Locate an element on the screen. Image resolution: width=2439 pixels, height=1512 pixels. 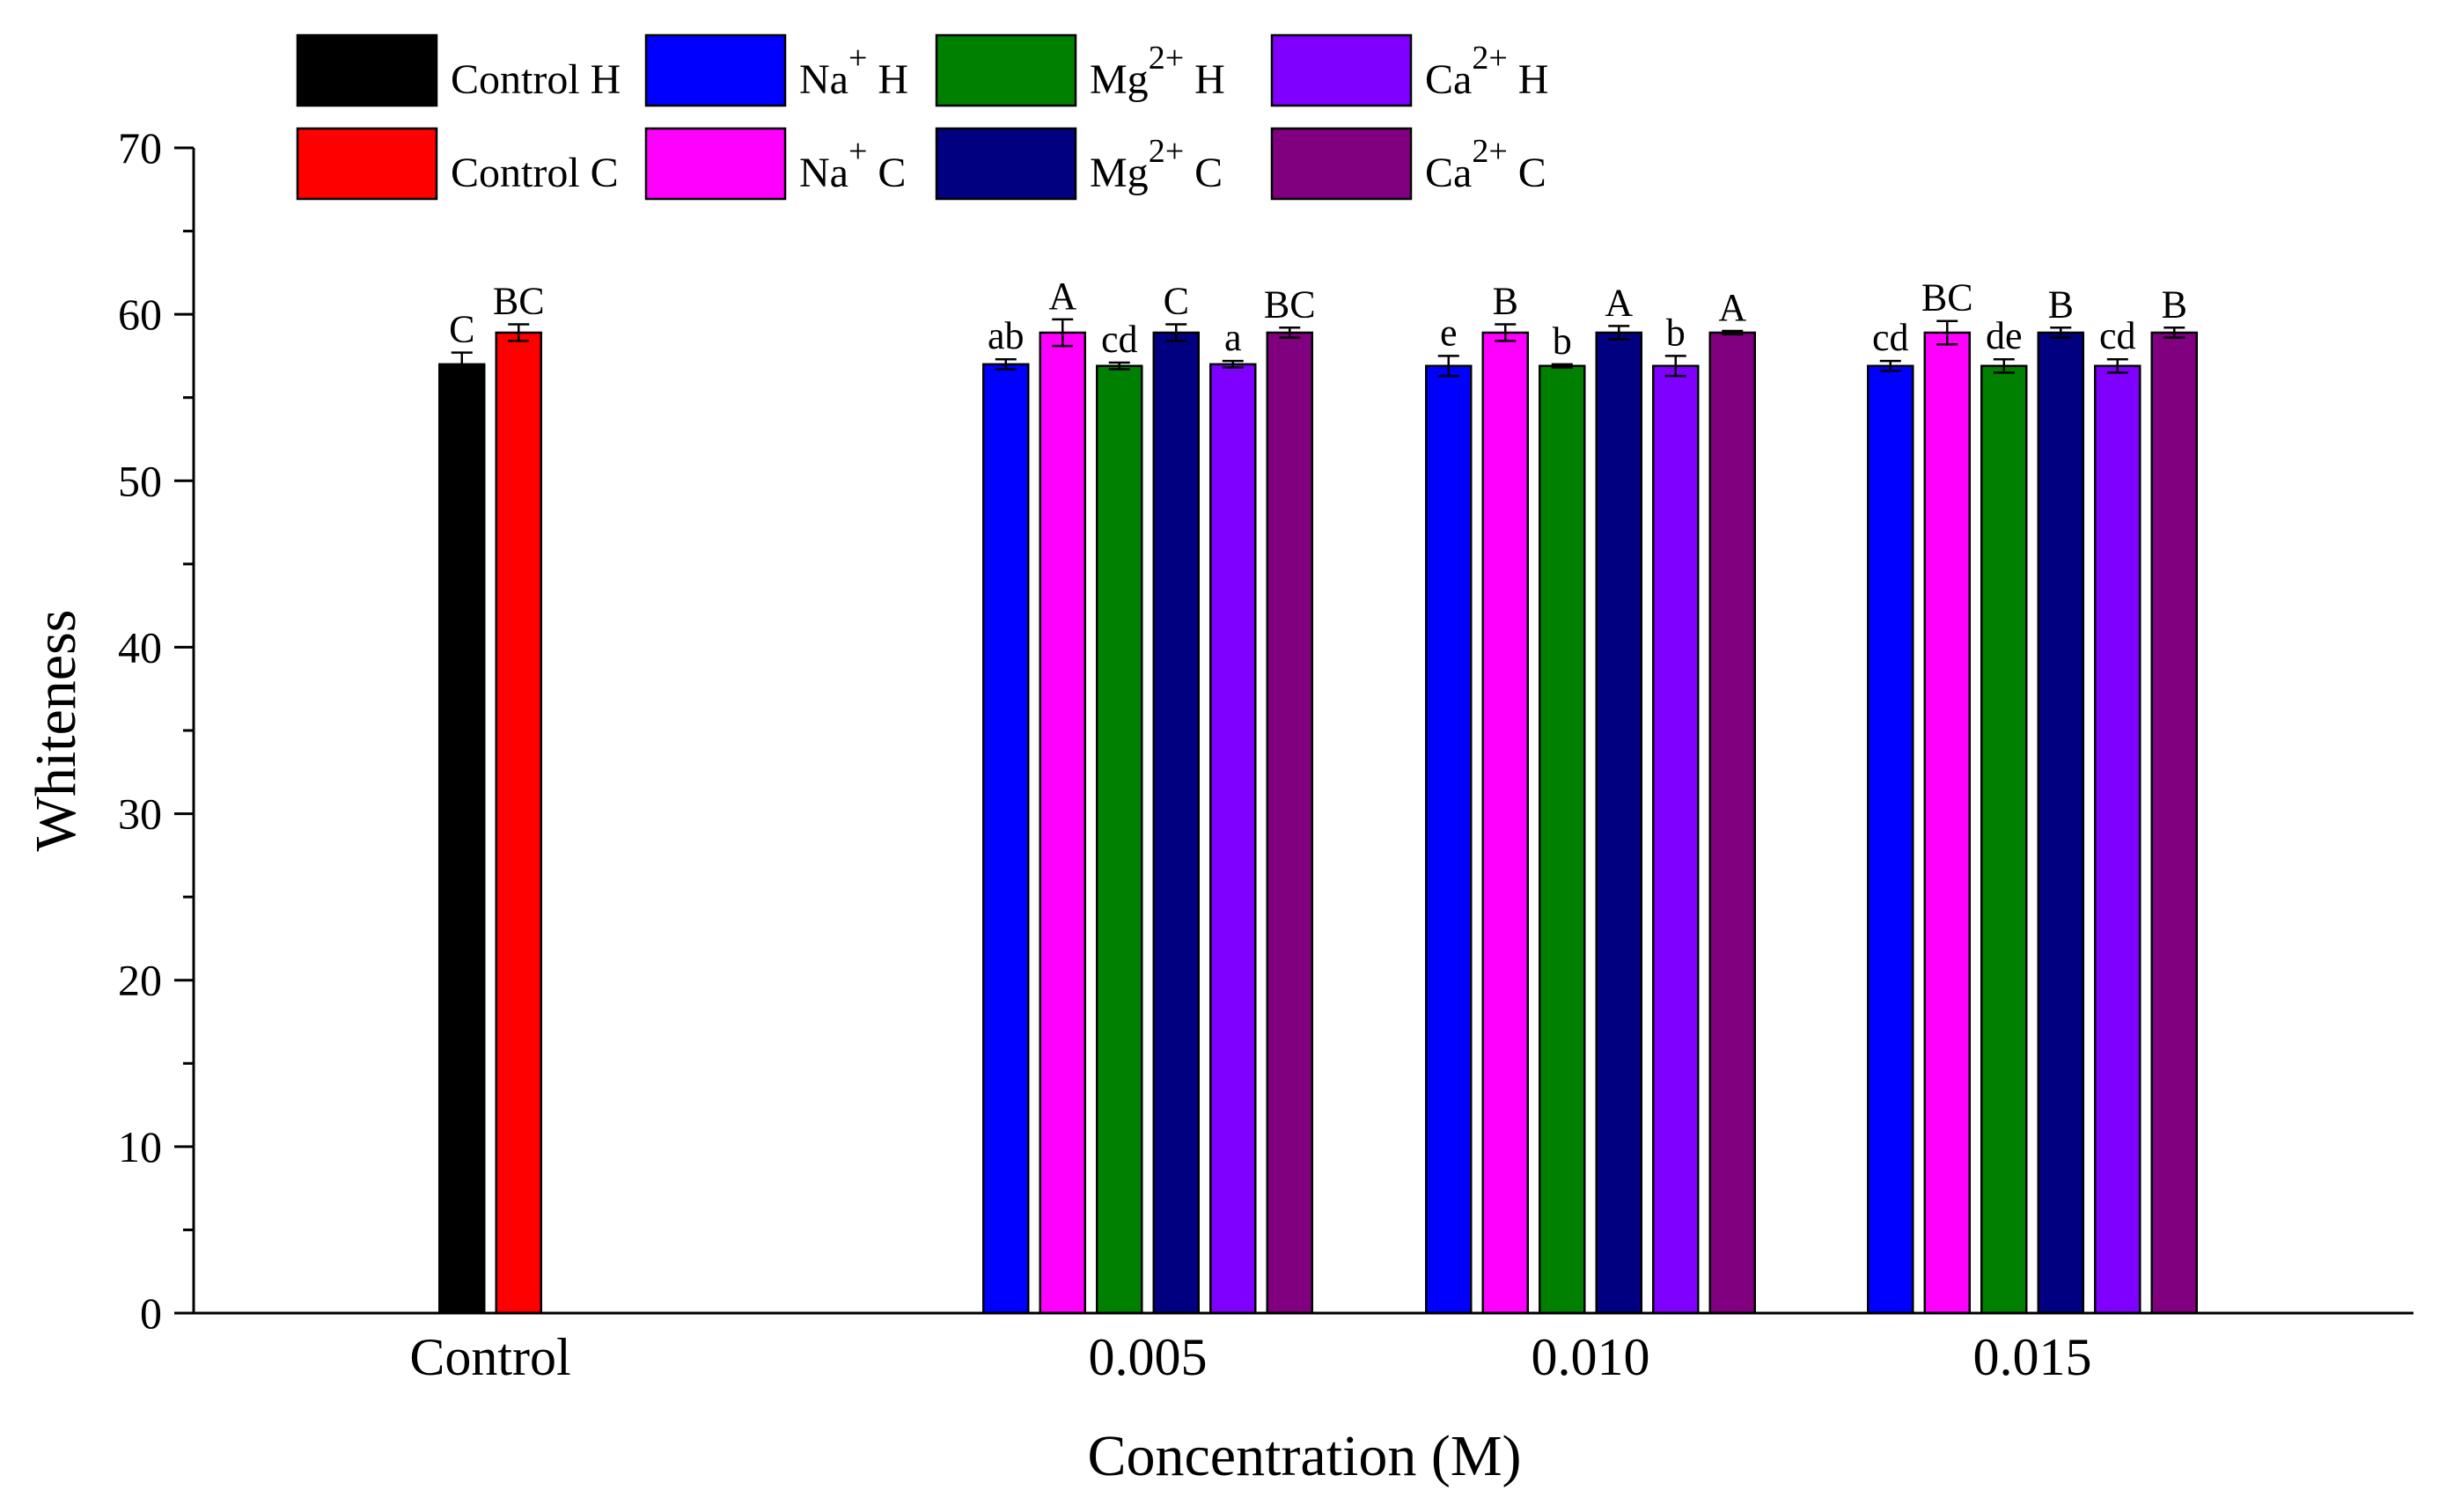
x-category-label: 0.010 is located at coordinates (1591, 1357).